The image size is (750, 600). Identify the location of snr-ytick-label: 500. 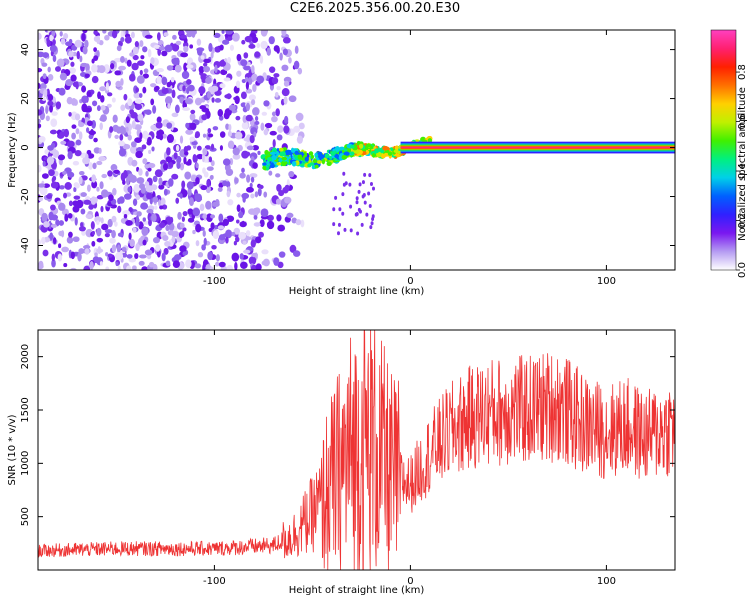
(25, 516).